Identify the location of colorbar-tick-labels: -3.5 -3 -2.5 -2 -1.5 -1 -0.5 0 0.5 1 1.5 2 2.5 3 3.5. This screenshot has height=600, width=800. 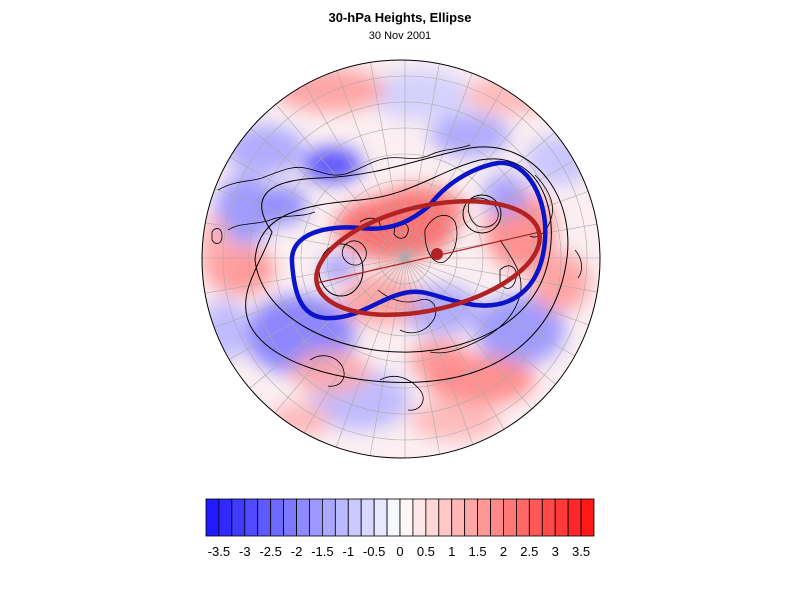
(399, 551).